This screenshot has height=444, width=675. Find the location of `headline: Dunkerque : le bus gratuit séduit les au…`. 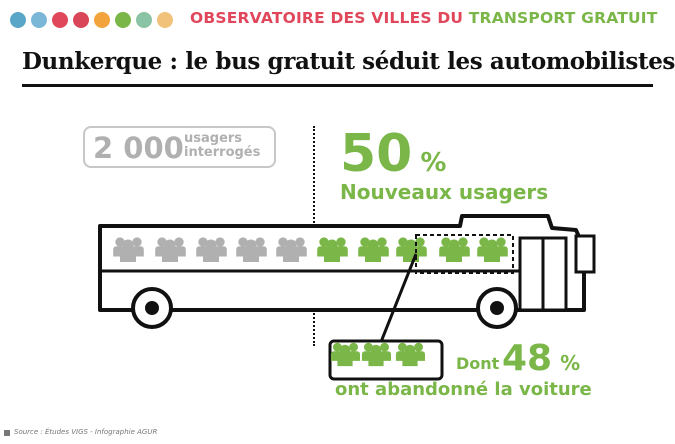

headline: Dunkerque : le bus gratuit séduit les au… is located at coordinates (348, 61).